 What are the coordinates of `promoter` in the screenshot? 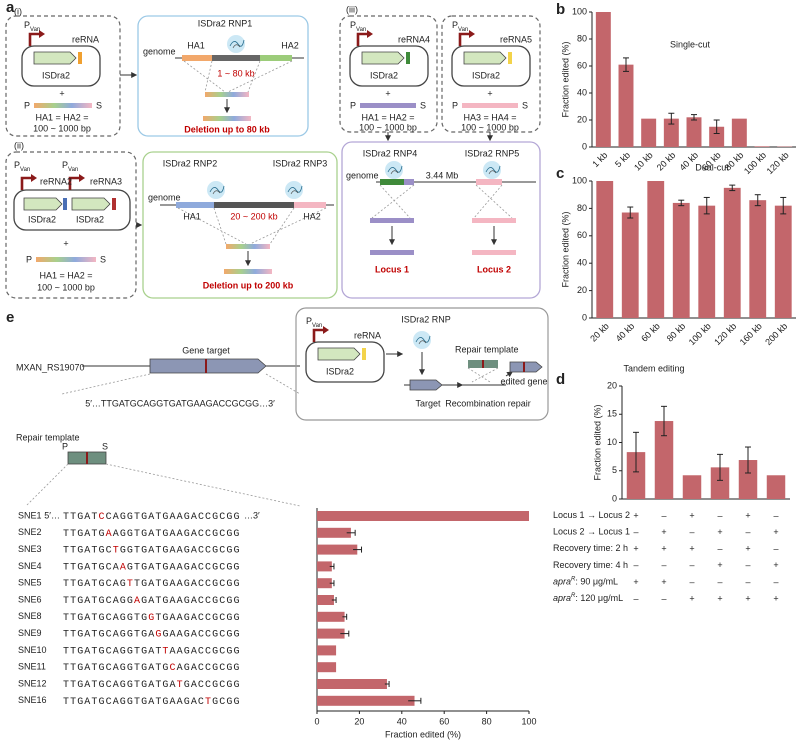 It's located at (26, 183).